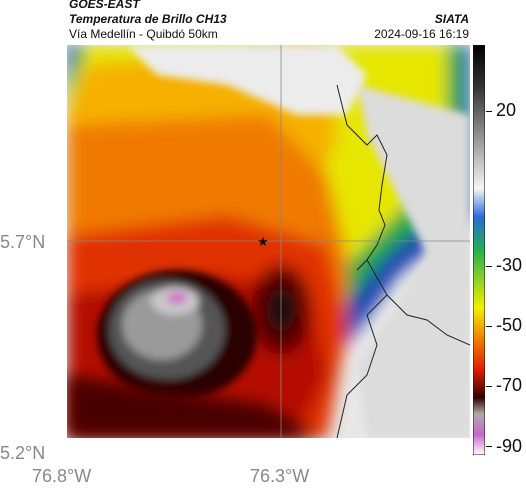 The image size is (526, 491). Describe the element at coordinates (506, 110) in the screenshot. I see `colorbar-label: 20` at that location.